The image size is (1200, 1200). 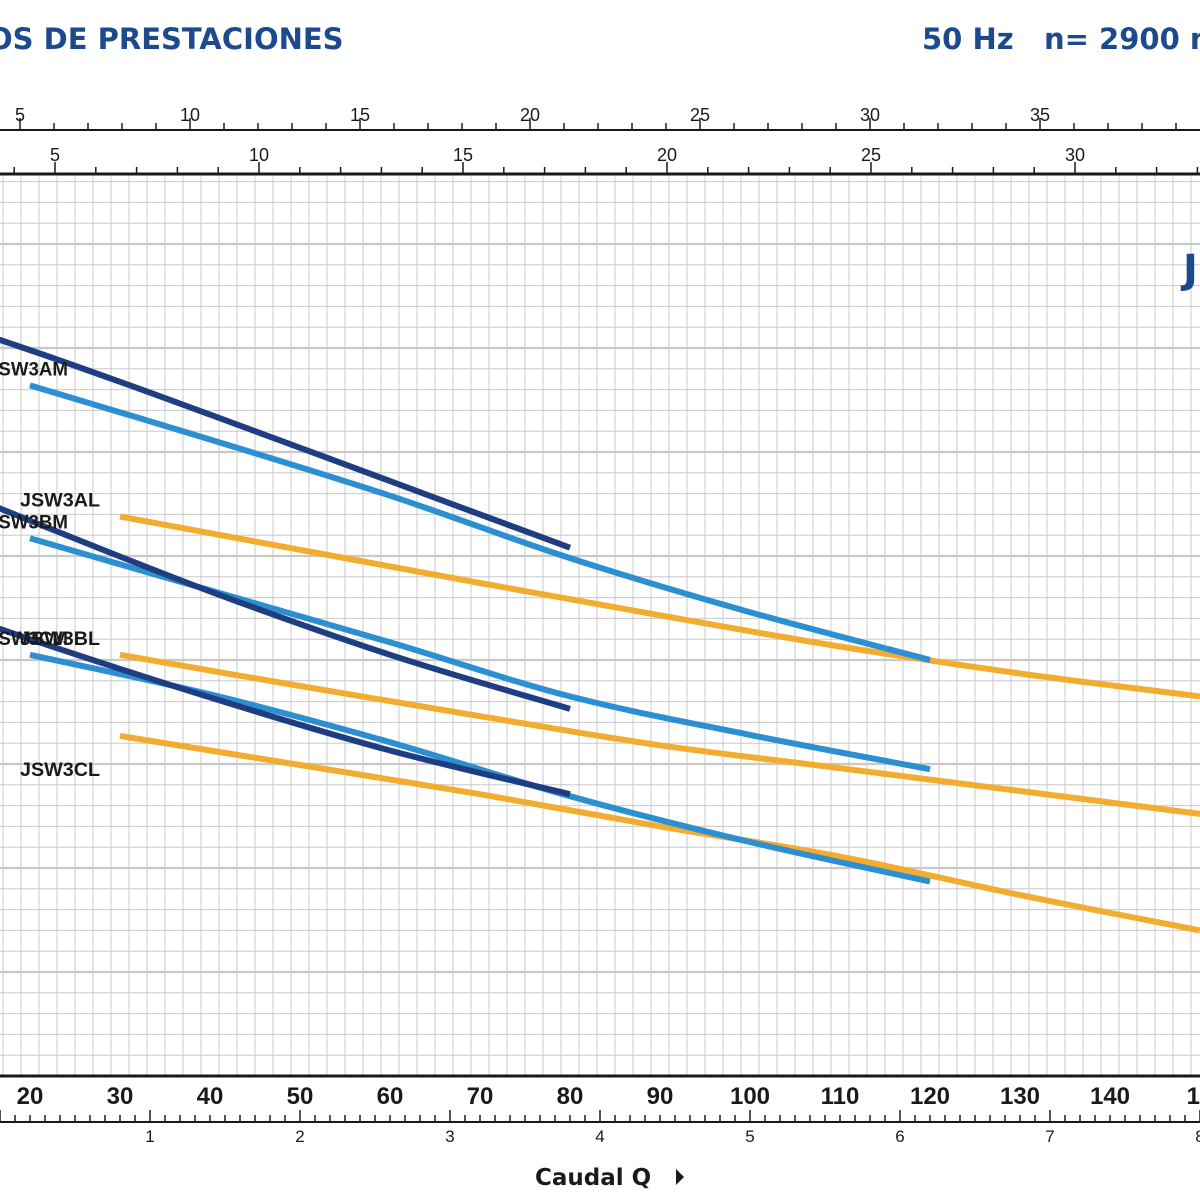 I want to click on top-axis-1-tick-label: 5, so click(x=20, y=115).